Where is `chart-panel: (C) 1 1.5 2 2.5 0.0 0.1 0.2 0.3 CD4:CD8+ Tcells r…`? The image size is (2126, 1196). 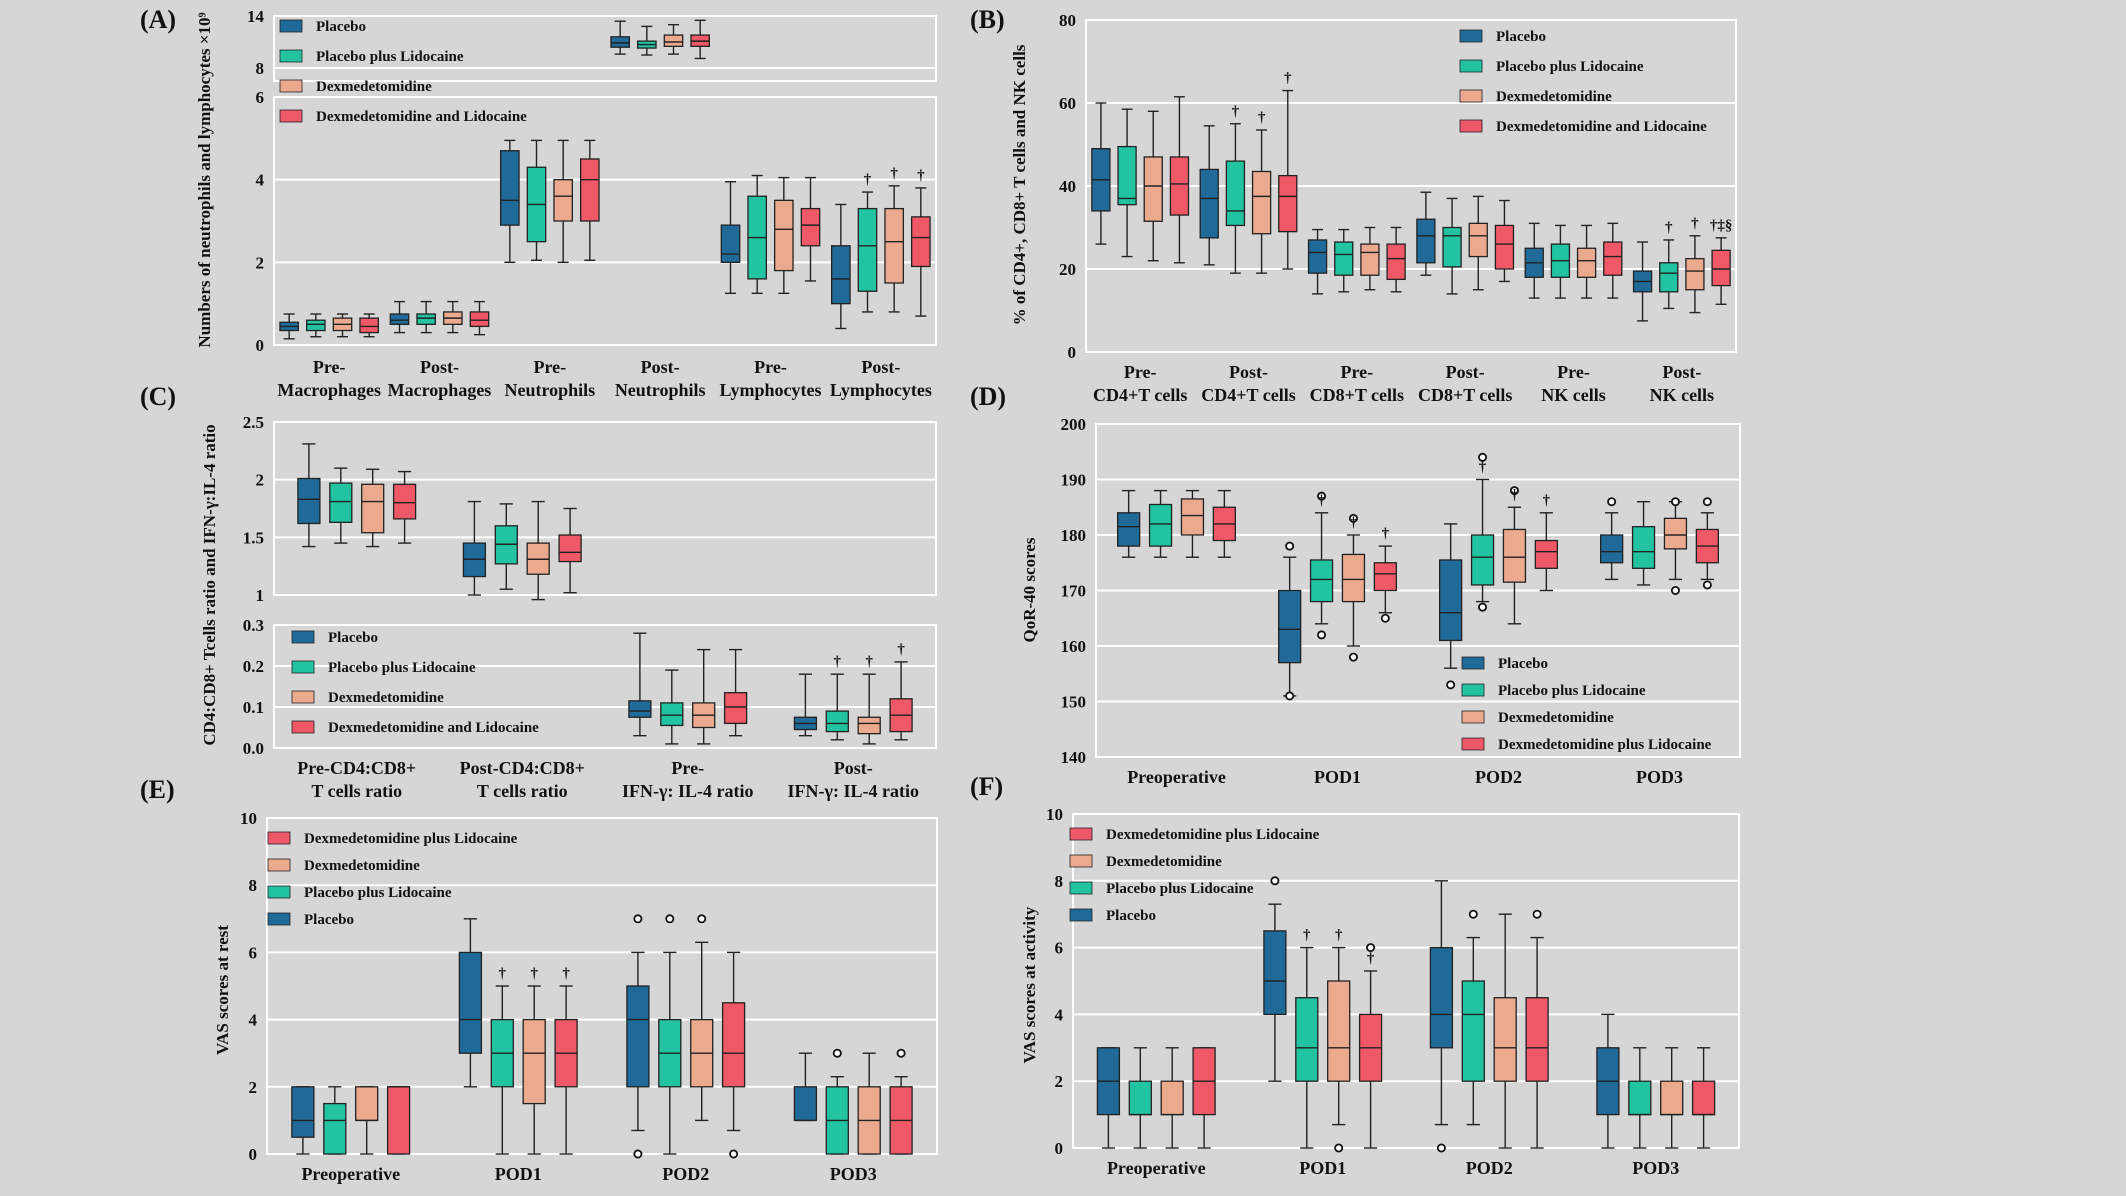 chart-panel: (C) 1 1.5 2 2.5 0.0 0.1 0.2 0.3 CD4:CD8+ Tcells r… is located at coordinates (538, 591).